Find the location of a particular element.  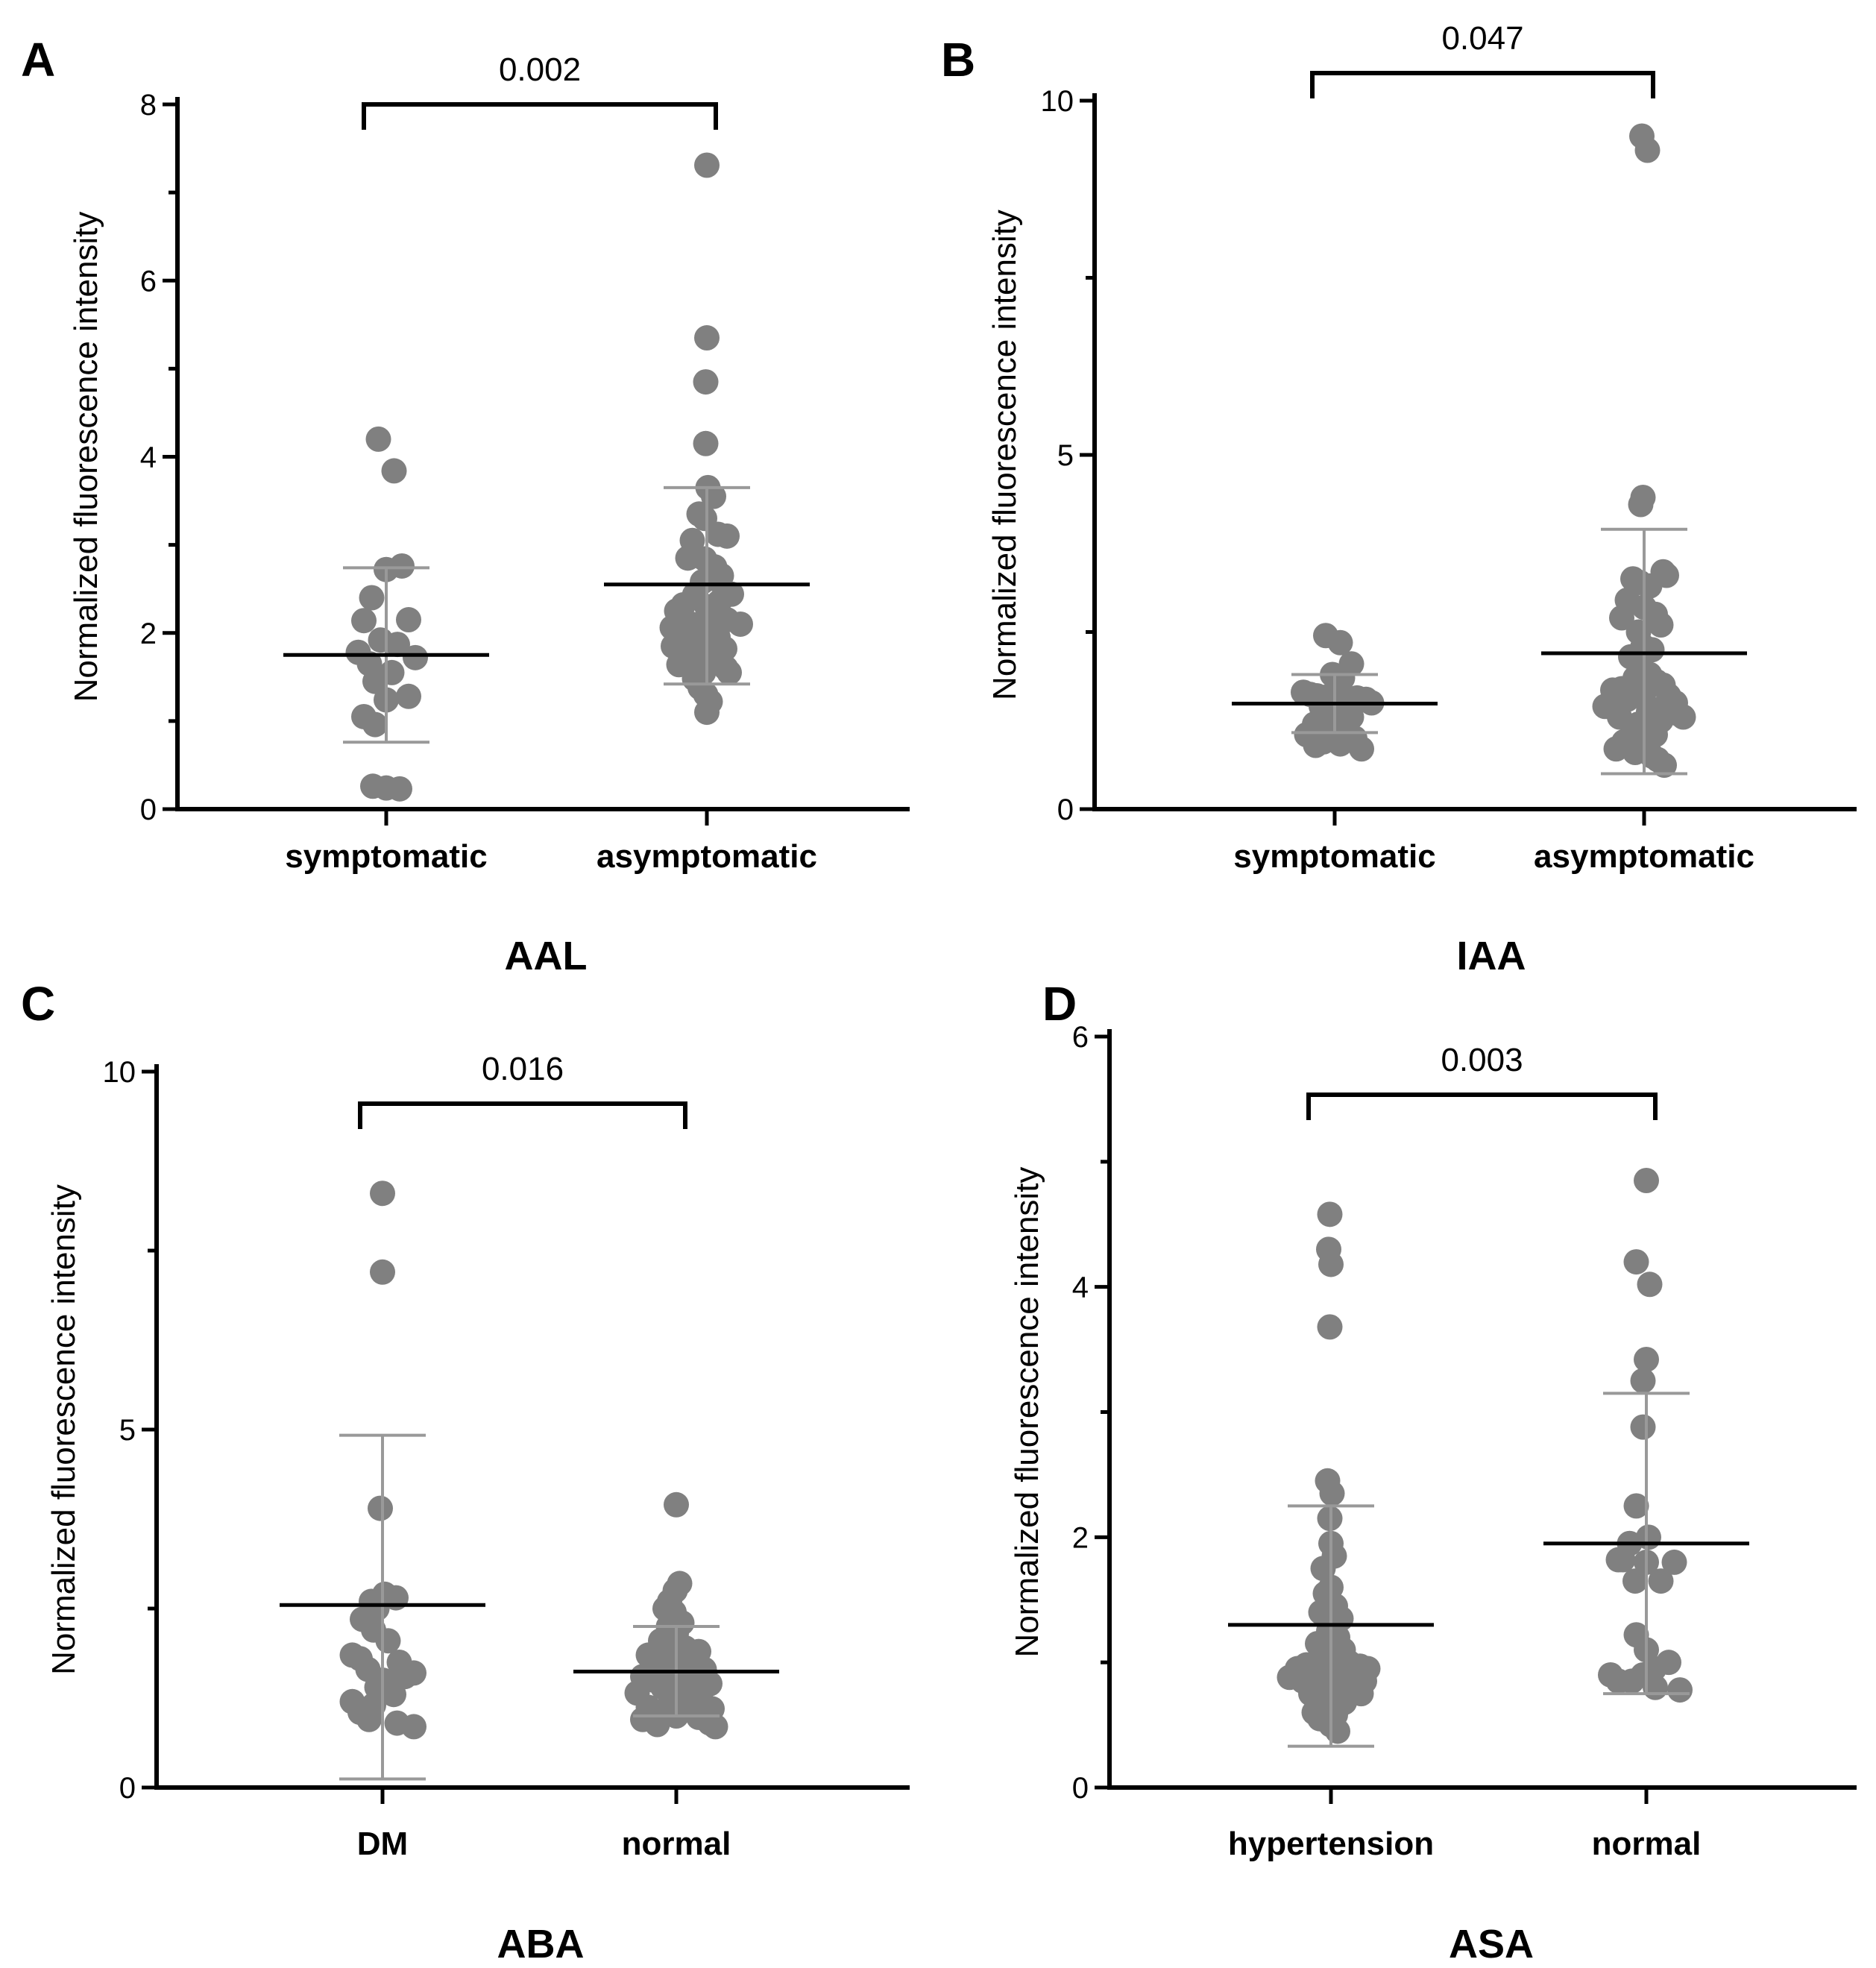

panel-title: IAA is located at coordinates (1491, 956).